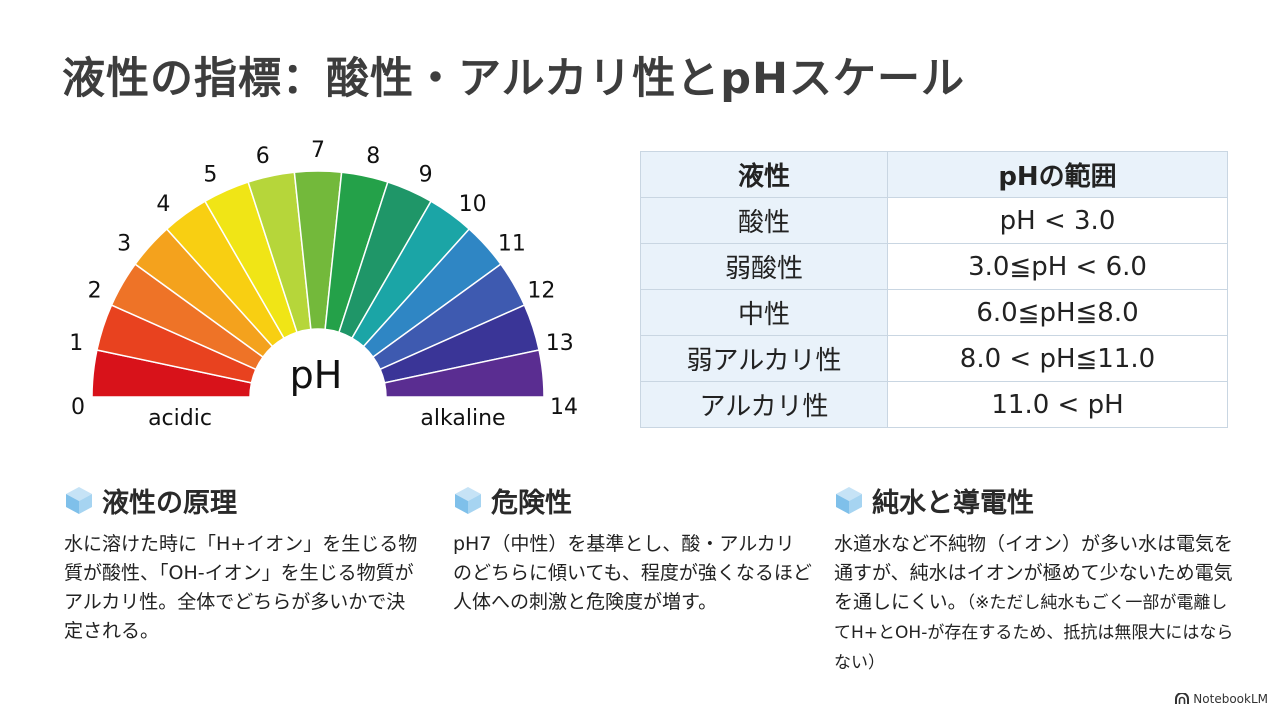  I want to click on table-row: 弱酸性 3.0≦pH < 6.0, so click(934, 266).